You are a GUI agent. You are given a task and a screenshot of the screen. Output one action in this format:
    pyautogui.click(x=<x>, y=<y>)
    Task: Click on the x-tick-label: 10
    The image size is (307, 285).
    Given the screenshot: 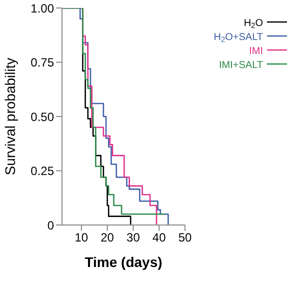 What is the action you would take?
    pyautogui.click(x=81, y=237)
    